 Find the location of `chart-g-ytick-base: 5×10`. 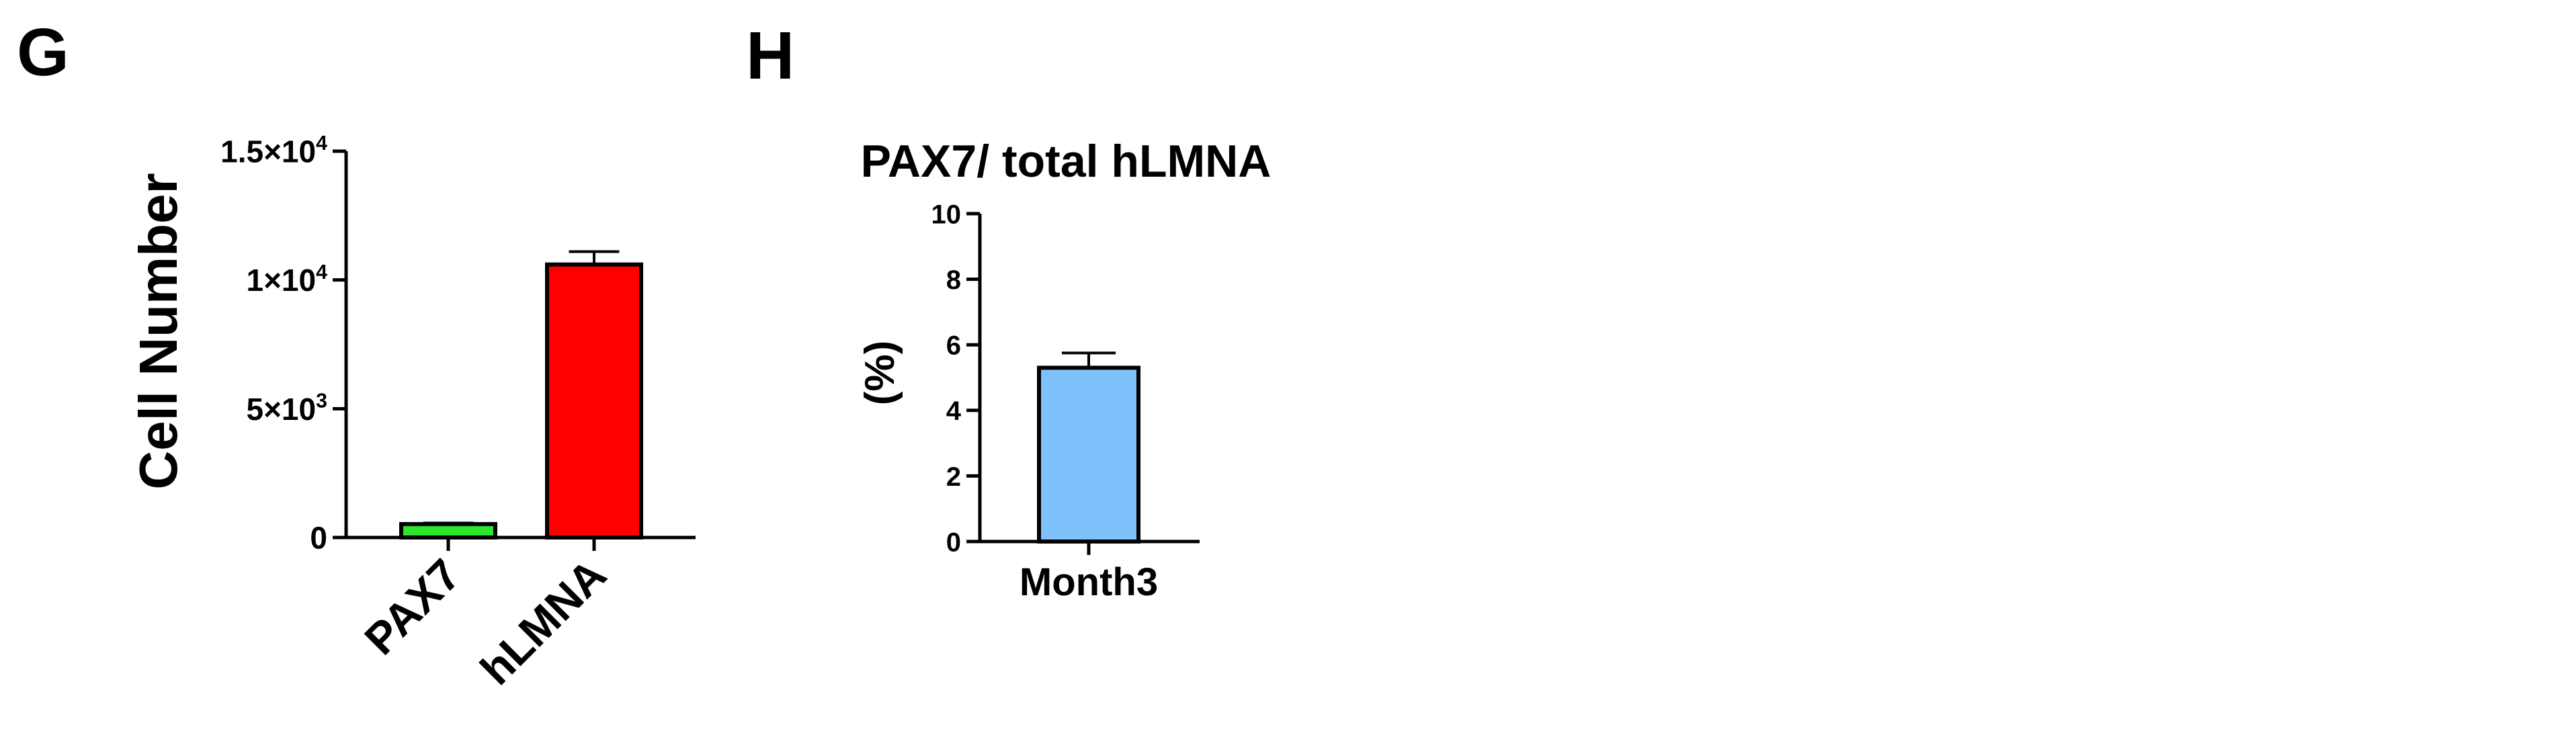

chart-g-ytick-base: 5×10 is located at coordinates (281, 409).